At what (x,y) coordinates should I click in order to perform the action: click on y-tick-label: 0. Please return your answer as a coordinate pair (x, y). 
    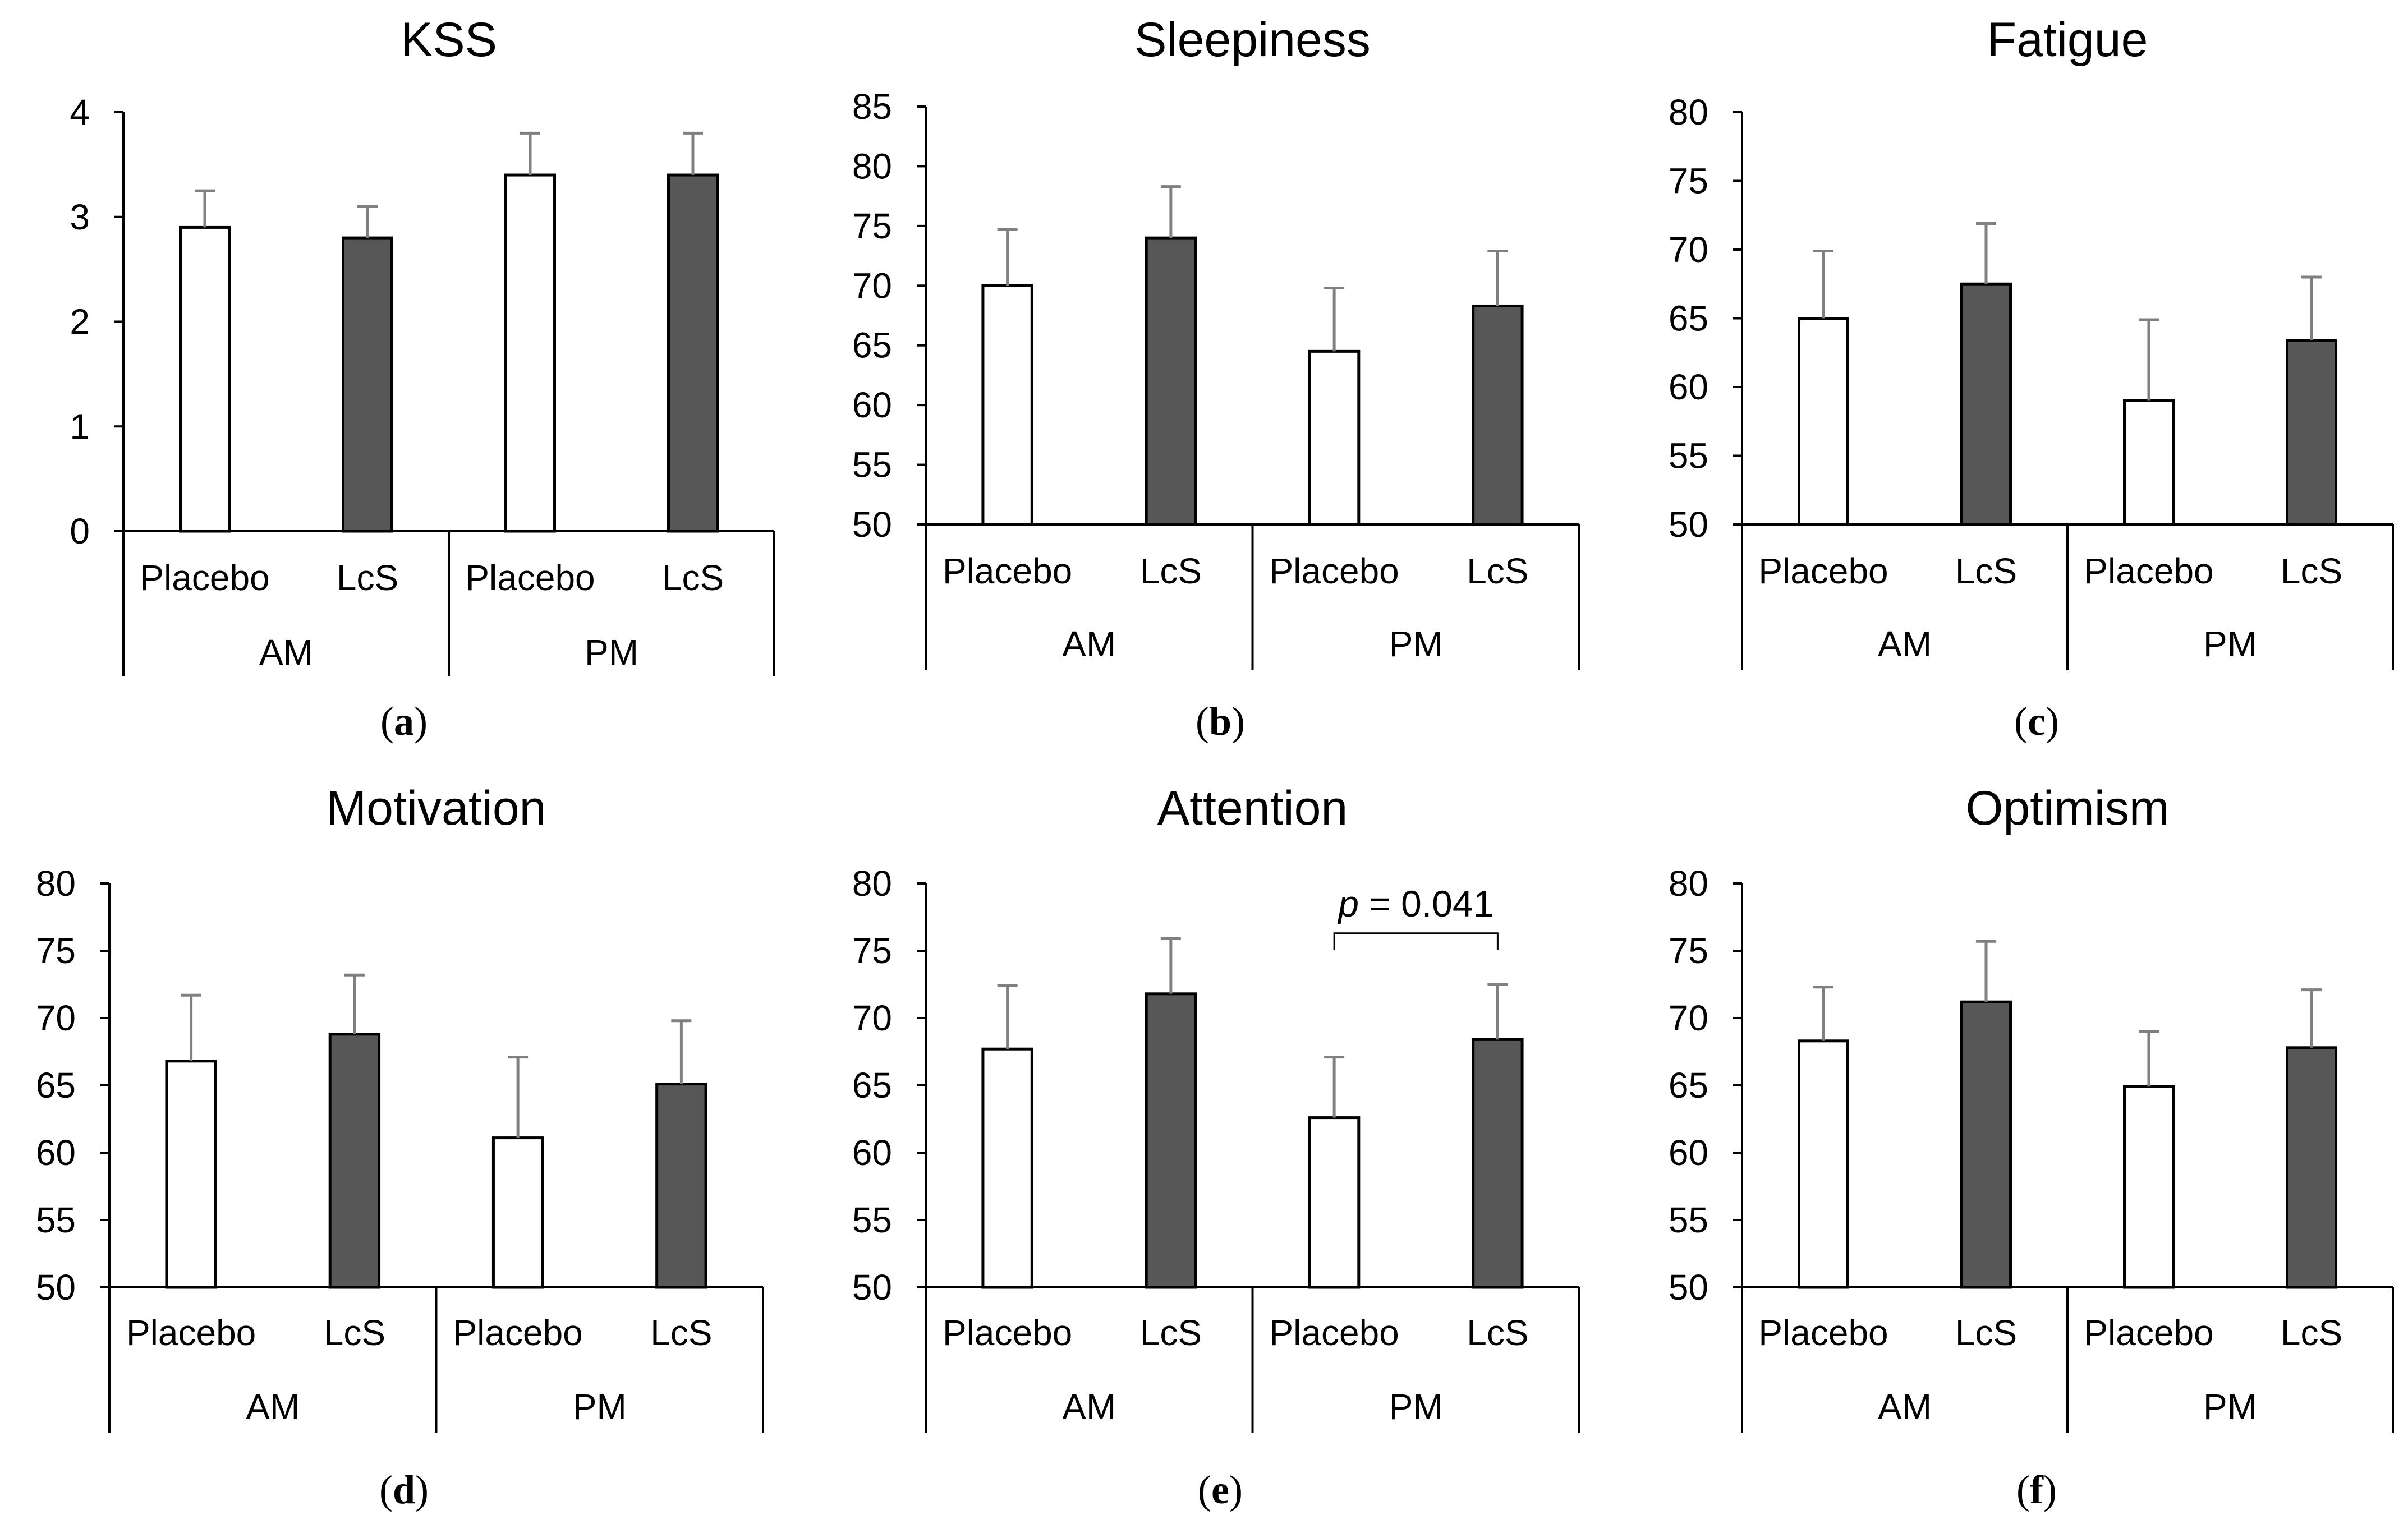
    Looking at the image, I should click on (80, 531).